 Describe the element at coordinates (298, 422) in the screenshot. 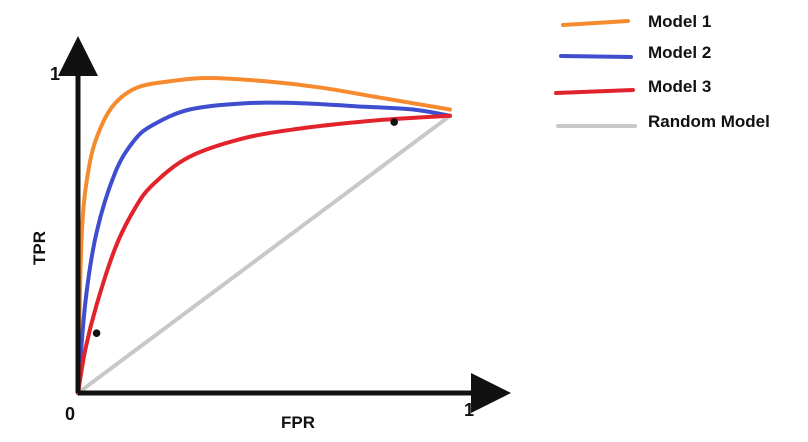

I see `x-axis-label: FPR` at that location.